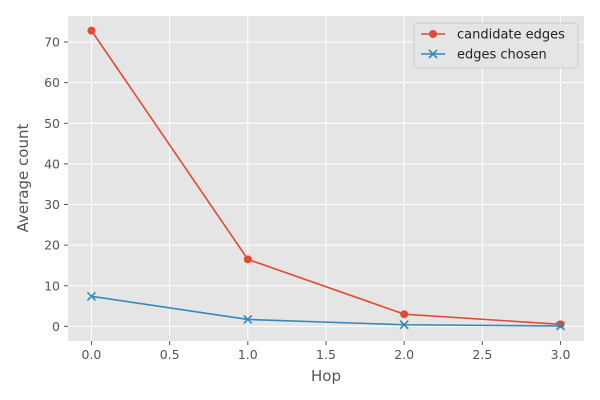  What do you see at coordinates (52, 82) in the screenshot?
I see `y-tick-label: 60` at bounding box center [52, 82].